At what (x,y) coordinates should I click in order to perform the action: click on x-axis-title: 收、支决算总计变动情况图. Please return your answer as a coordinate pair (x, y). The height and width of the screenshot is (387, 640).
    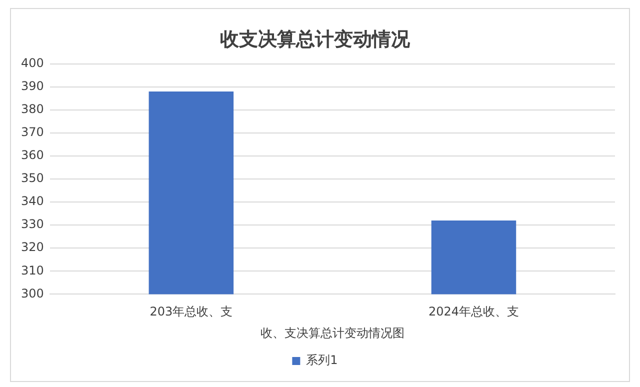
    Looking at the image, I should click on (332, 333).